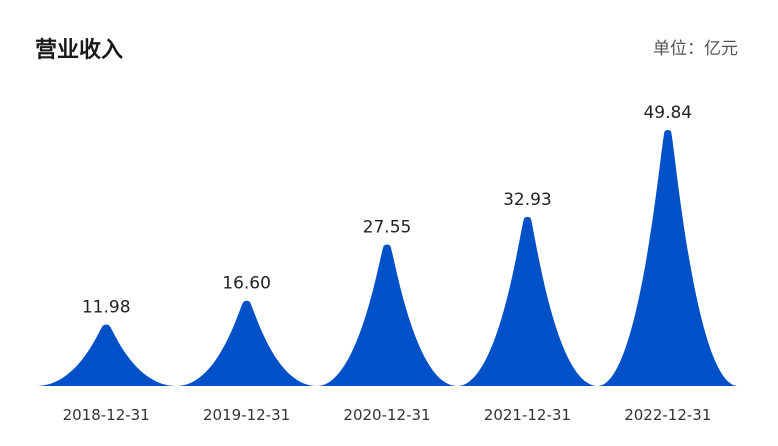  Describe the element at coordinates (106, 415) in the screenshot. I see `category-label-2018-12-31: 2018-12-31` at that location.